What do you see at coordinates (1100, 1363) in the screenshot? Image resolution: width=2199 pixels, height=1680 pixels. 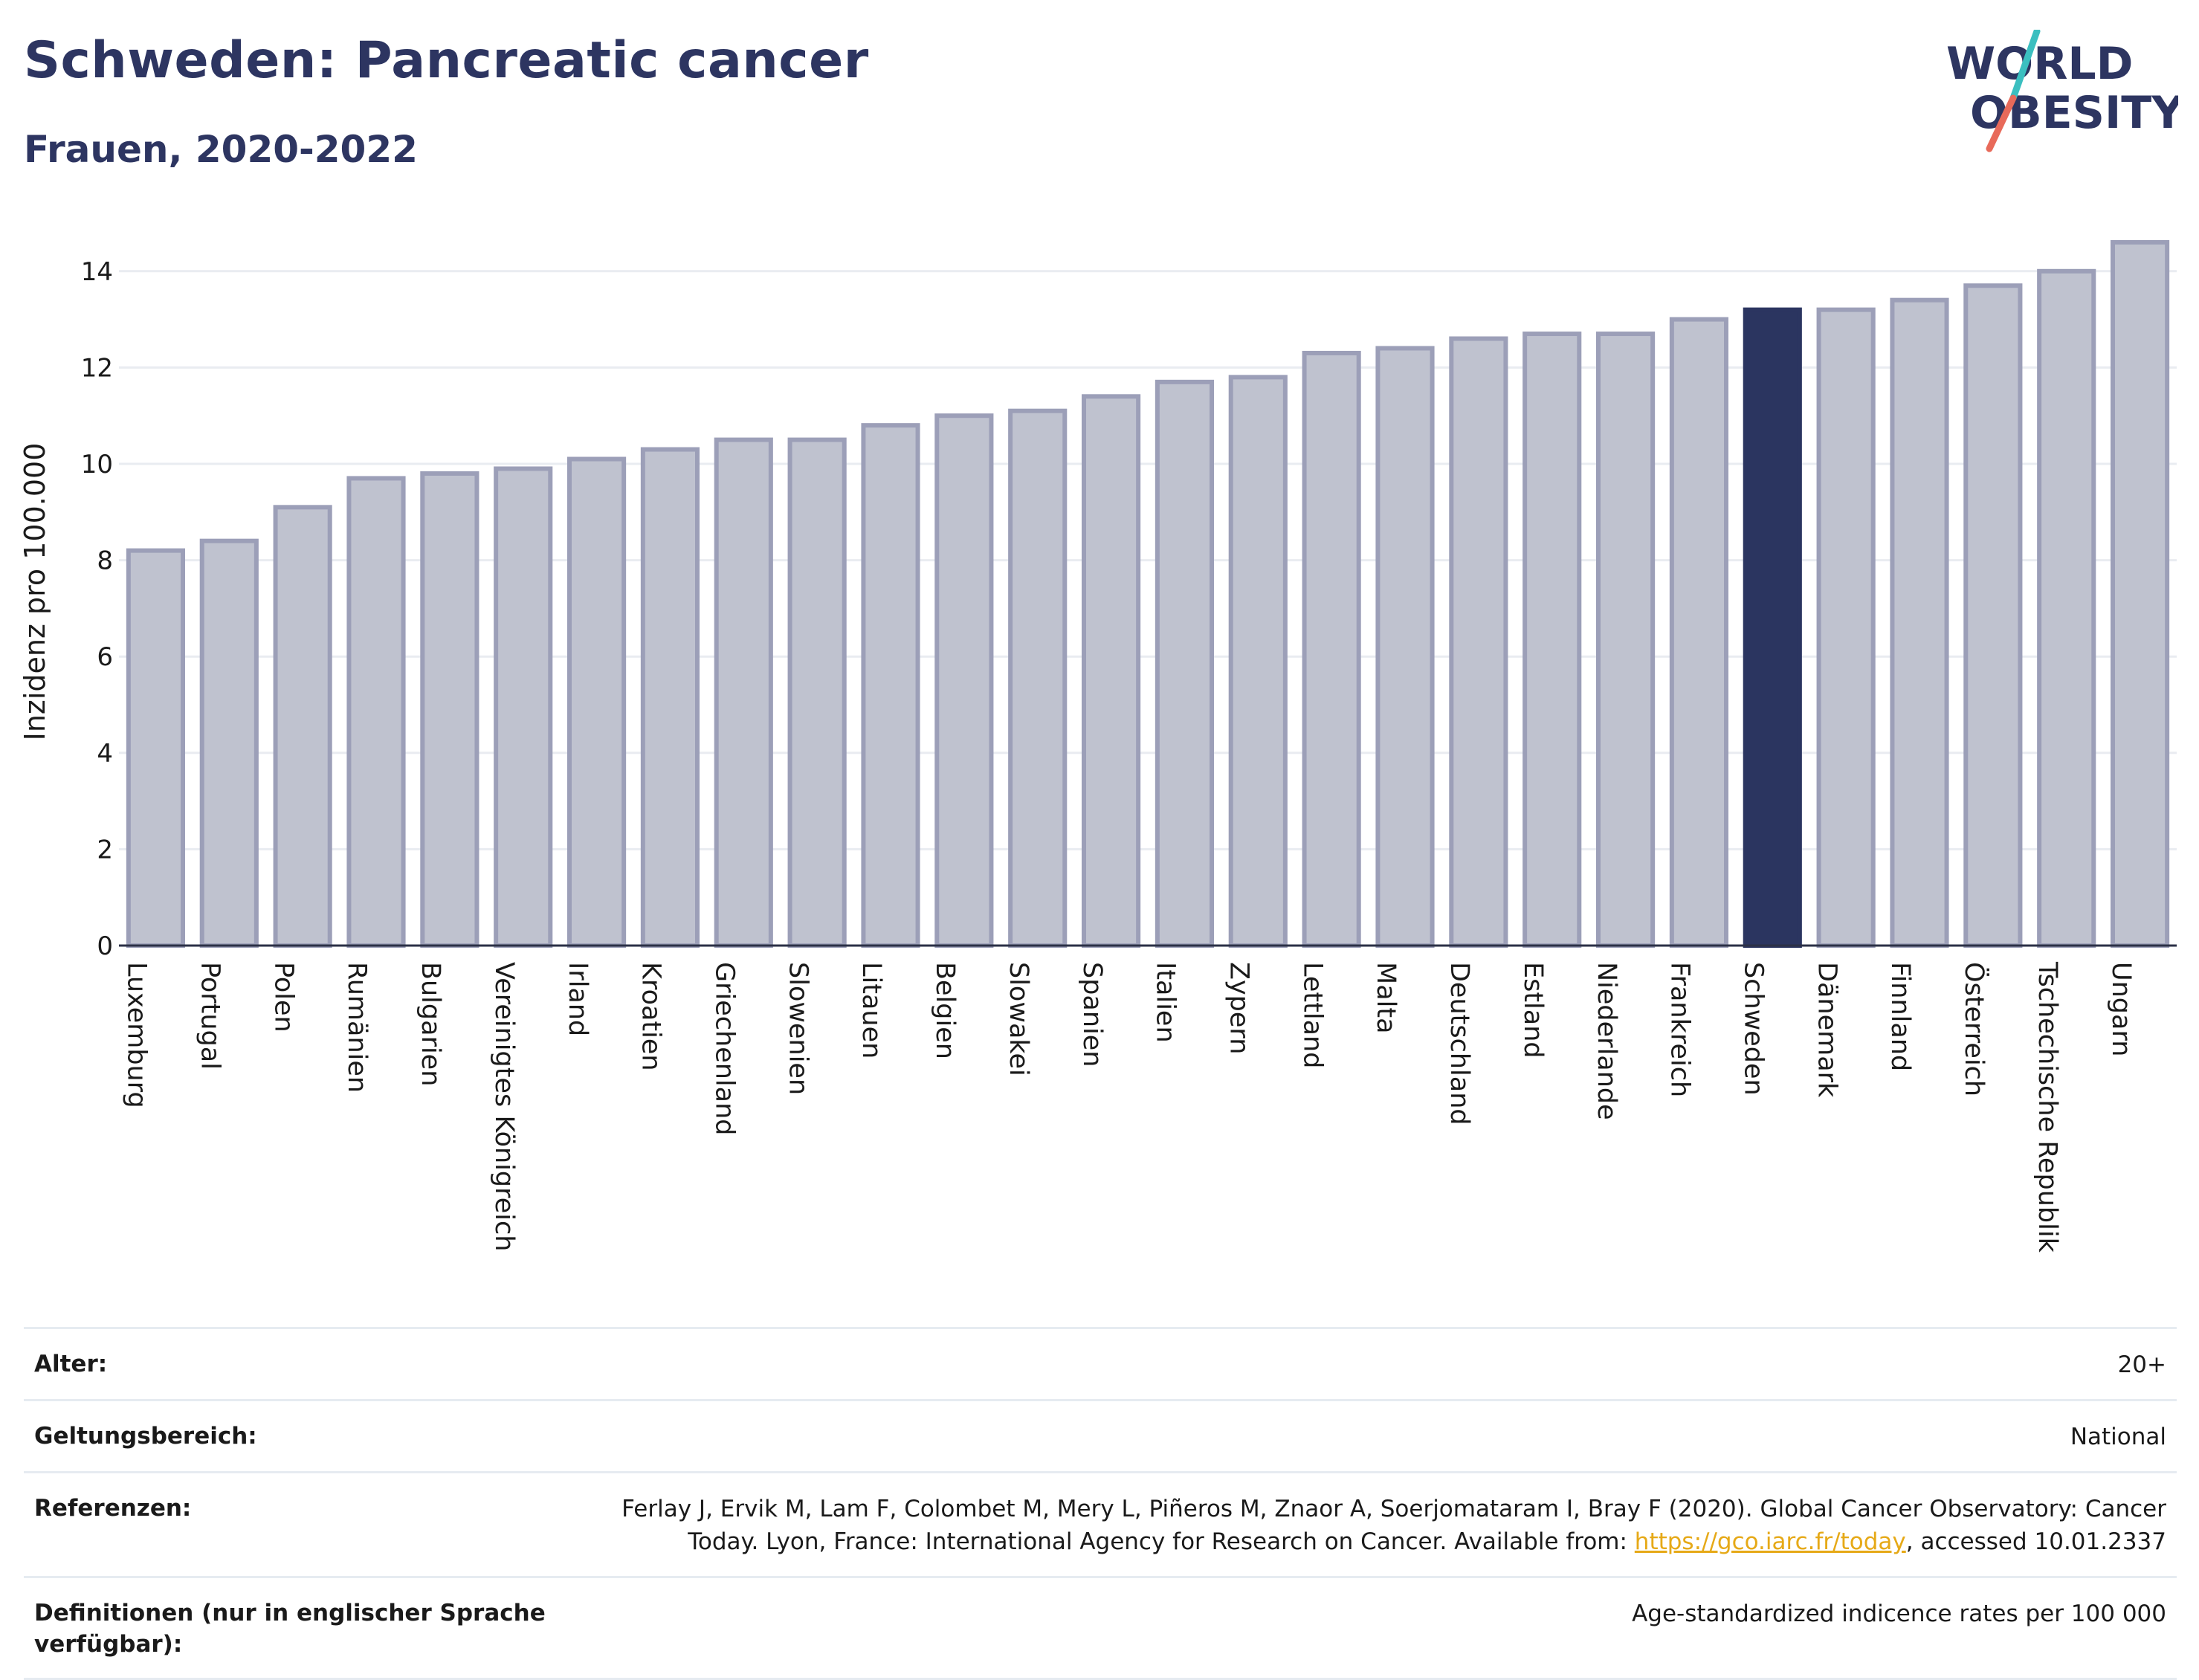 I see `meta-row-age: Alter: 20+` at bounding box center [1100, 1363].